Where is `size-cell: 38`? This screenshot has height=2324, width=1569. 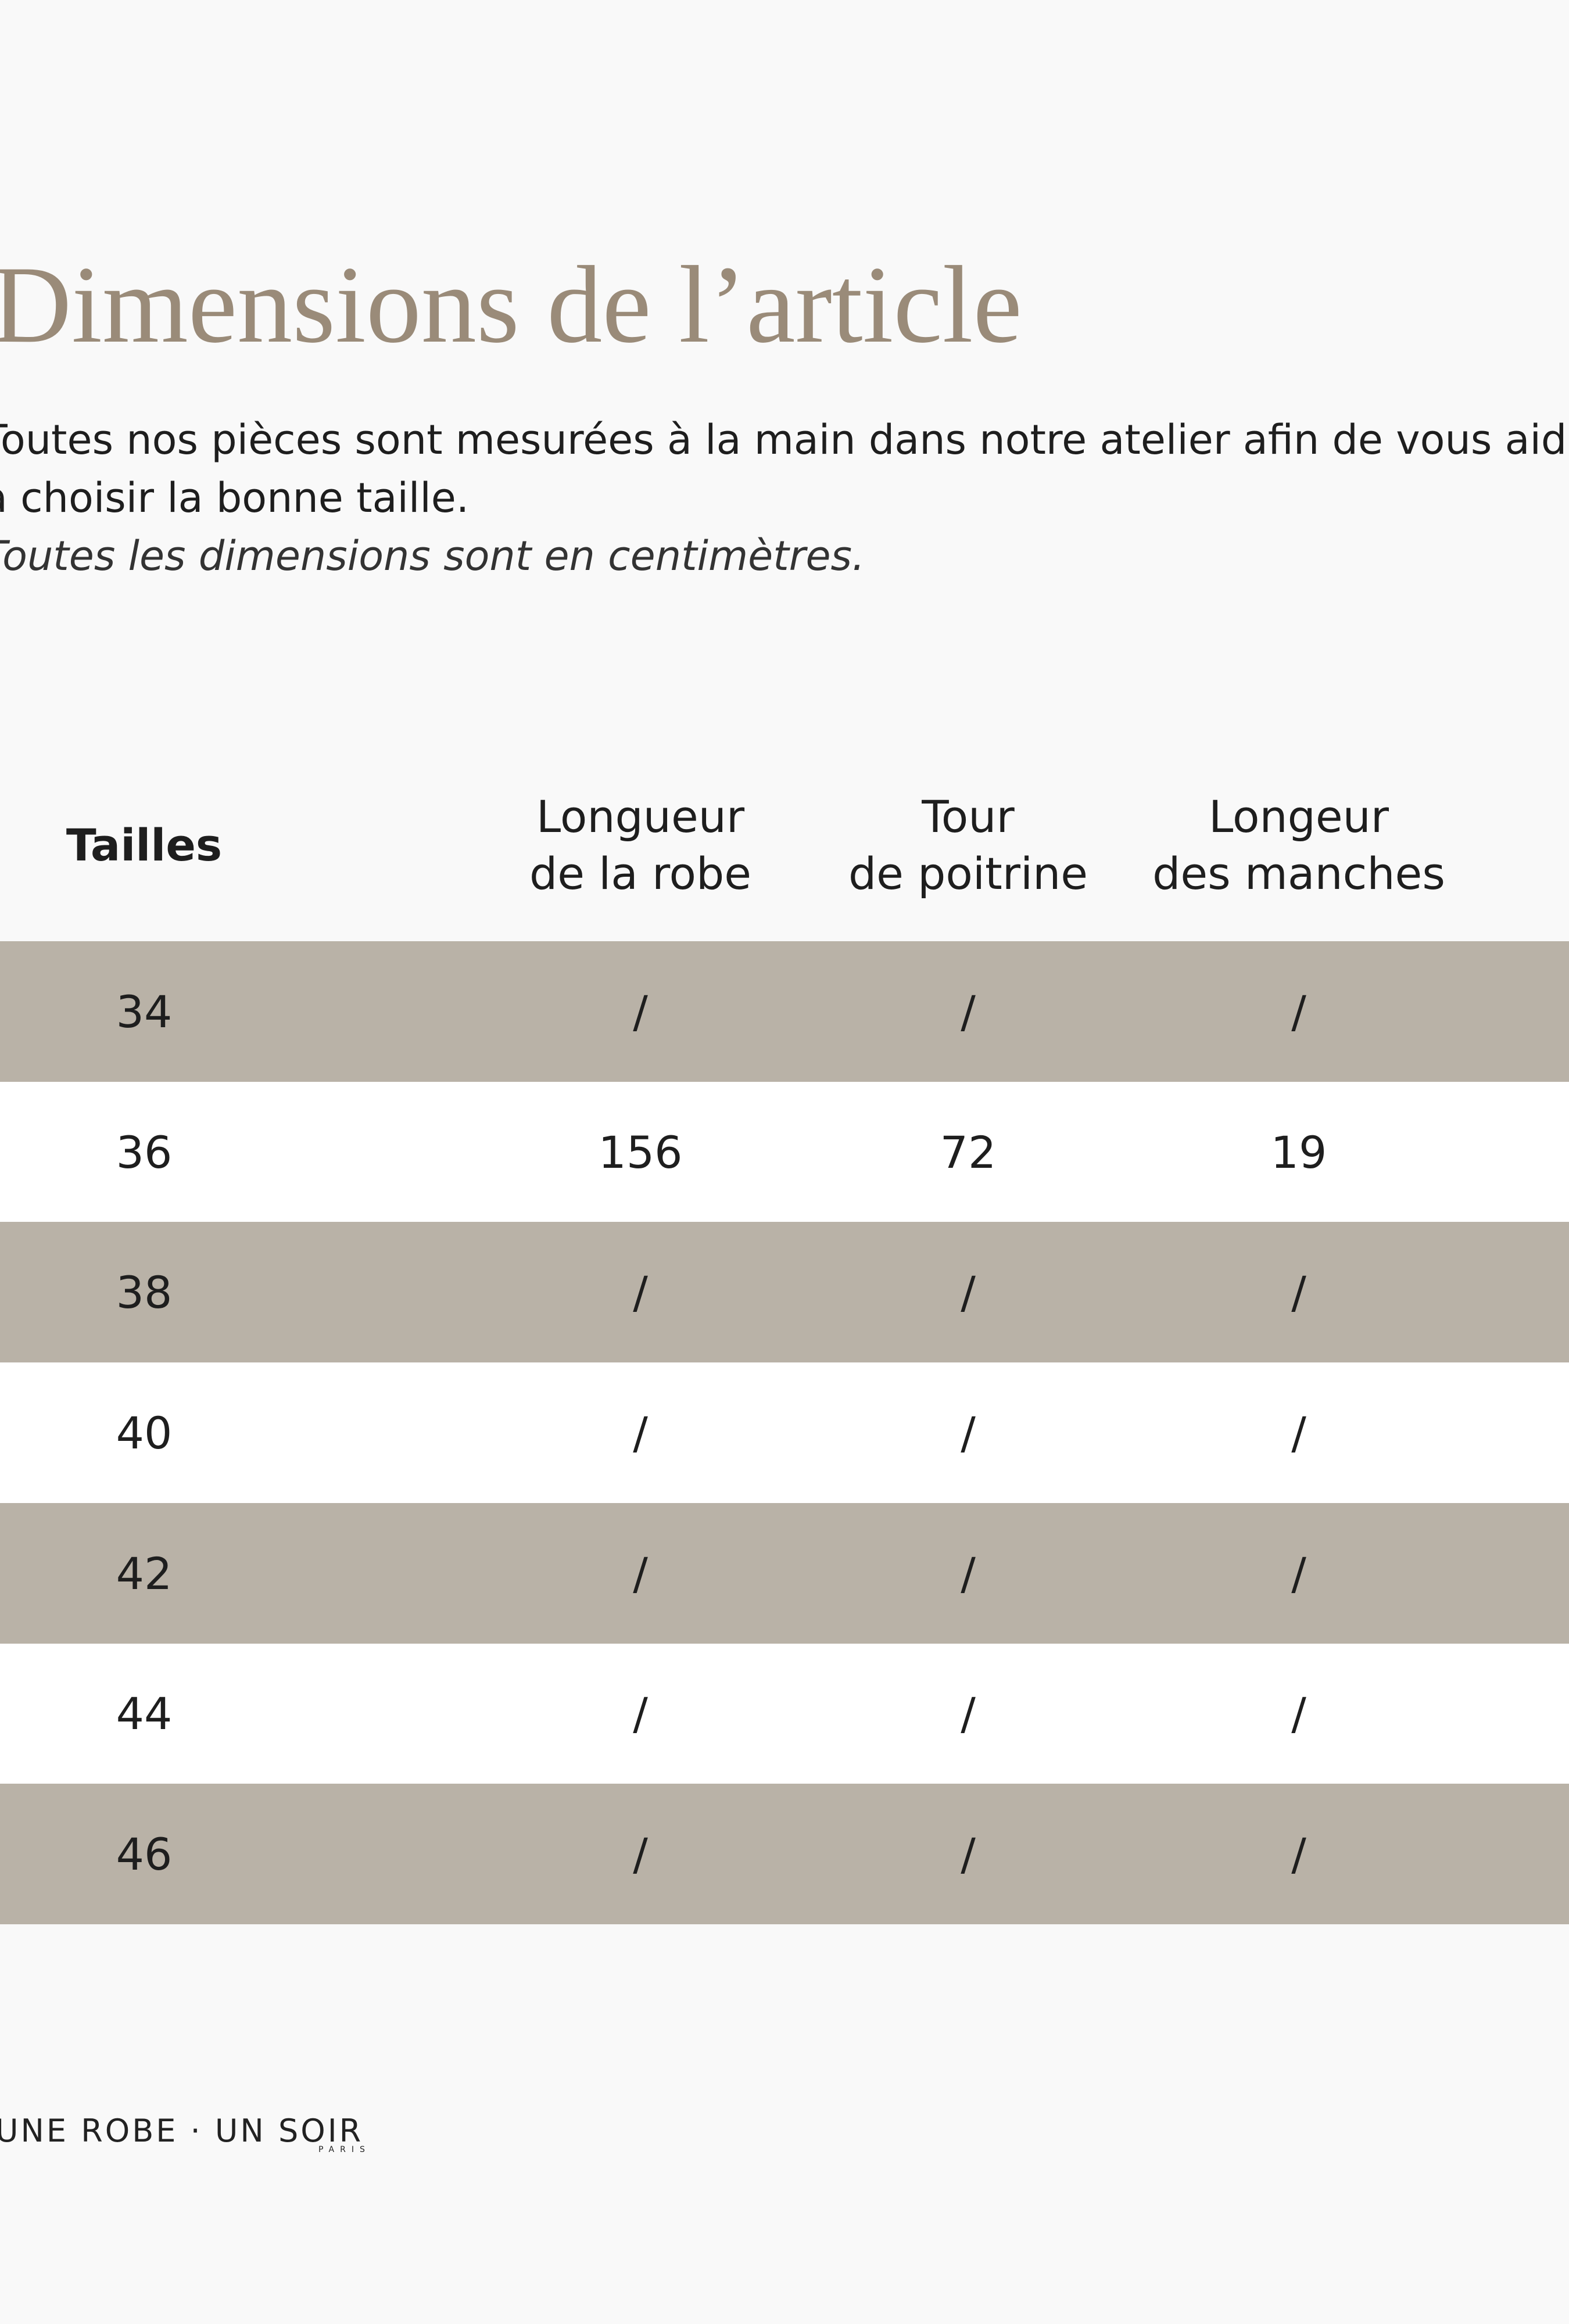 size-cell: 38 is located at coordinates (144, 1293).